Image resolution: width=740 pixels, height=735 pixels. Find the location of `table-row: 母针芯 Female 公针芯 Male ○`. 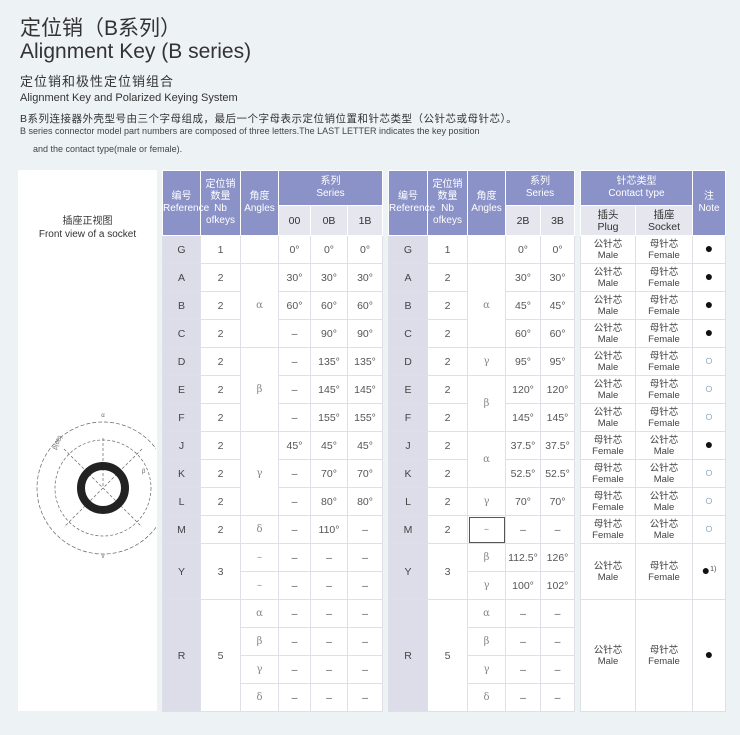

table-row: 母针芯 Female 公针芯 Male ○ is located at coordinates (653, 529).